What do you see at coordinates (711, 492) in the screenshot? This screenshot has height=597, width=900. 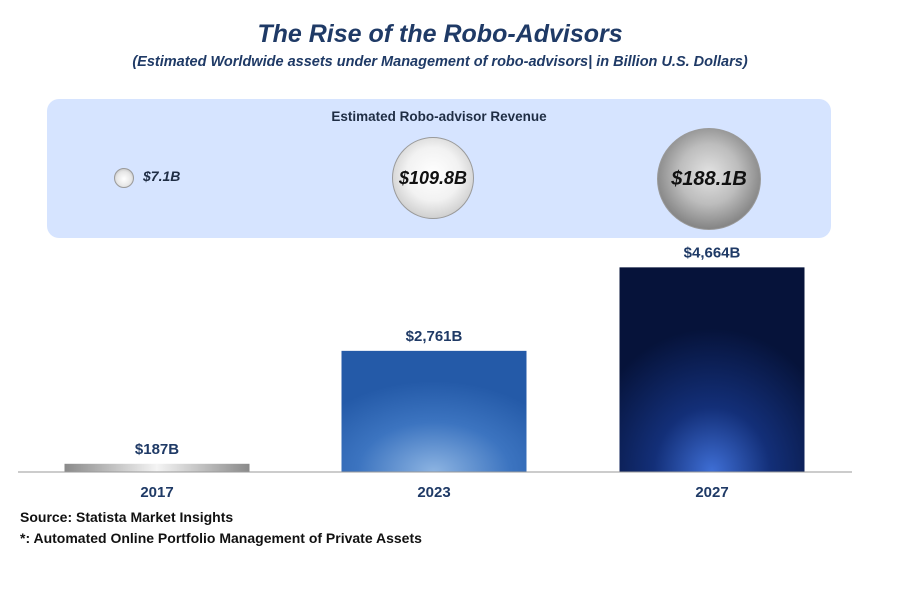 I see `x-tick-2027: 2027` at bounding box center [711, 492].